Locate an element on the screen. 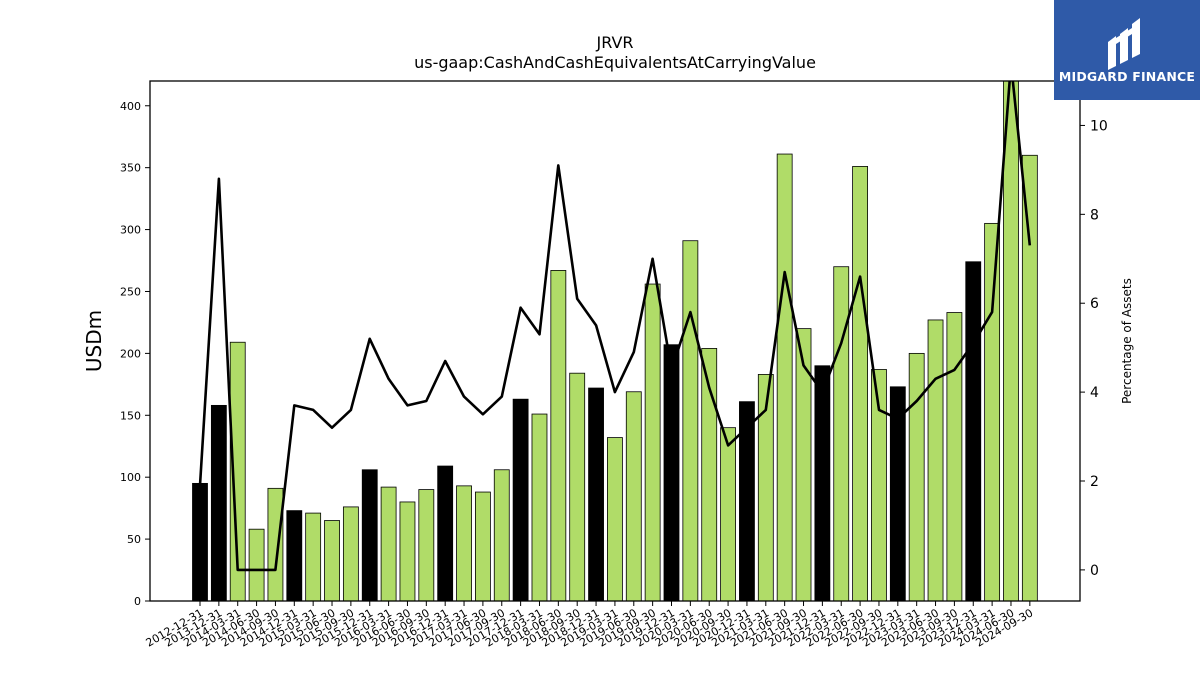 The image size is (1200, 675). y-tick-label: 400 is located at coordinates (130, 106).